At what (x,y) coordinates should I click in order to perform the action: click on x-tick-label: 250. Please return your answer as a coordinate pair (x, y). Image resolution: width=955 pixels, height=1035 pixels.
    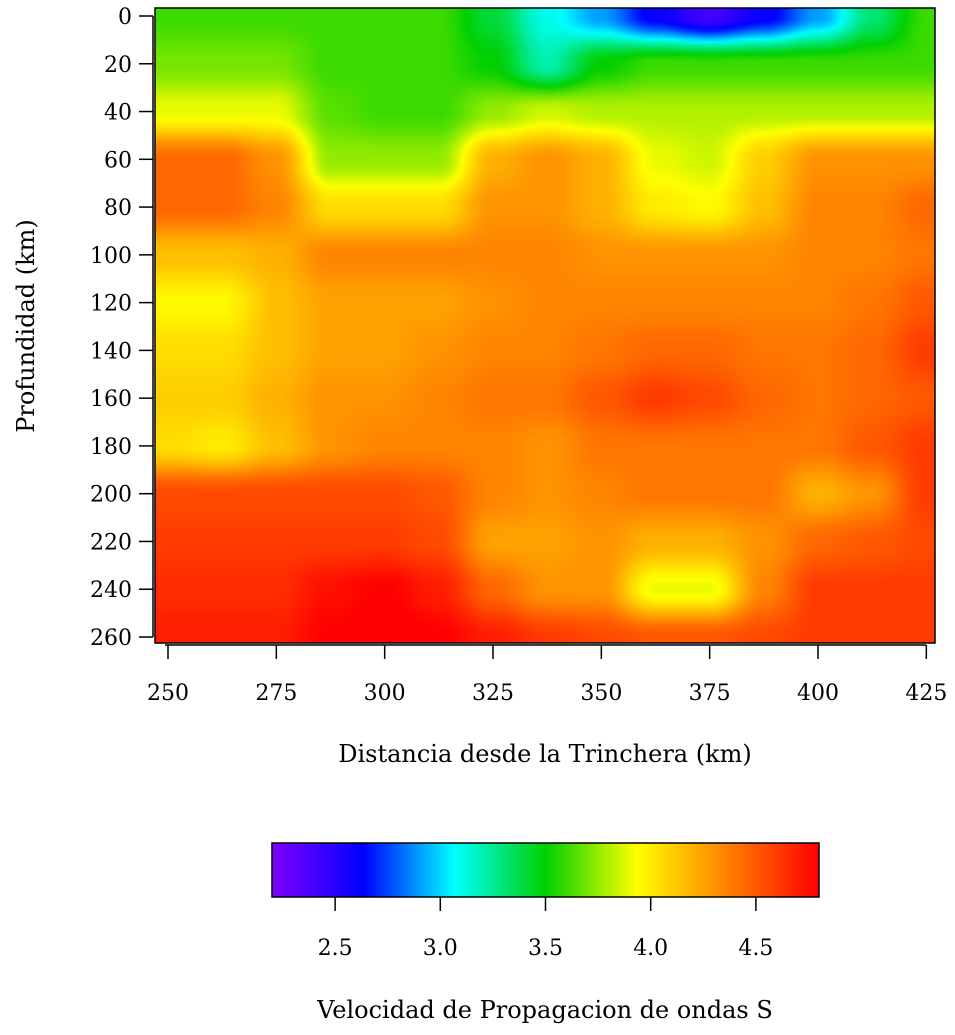
    Looking at the image, I should click on (168, 693).